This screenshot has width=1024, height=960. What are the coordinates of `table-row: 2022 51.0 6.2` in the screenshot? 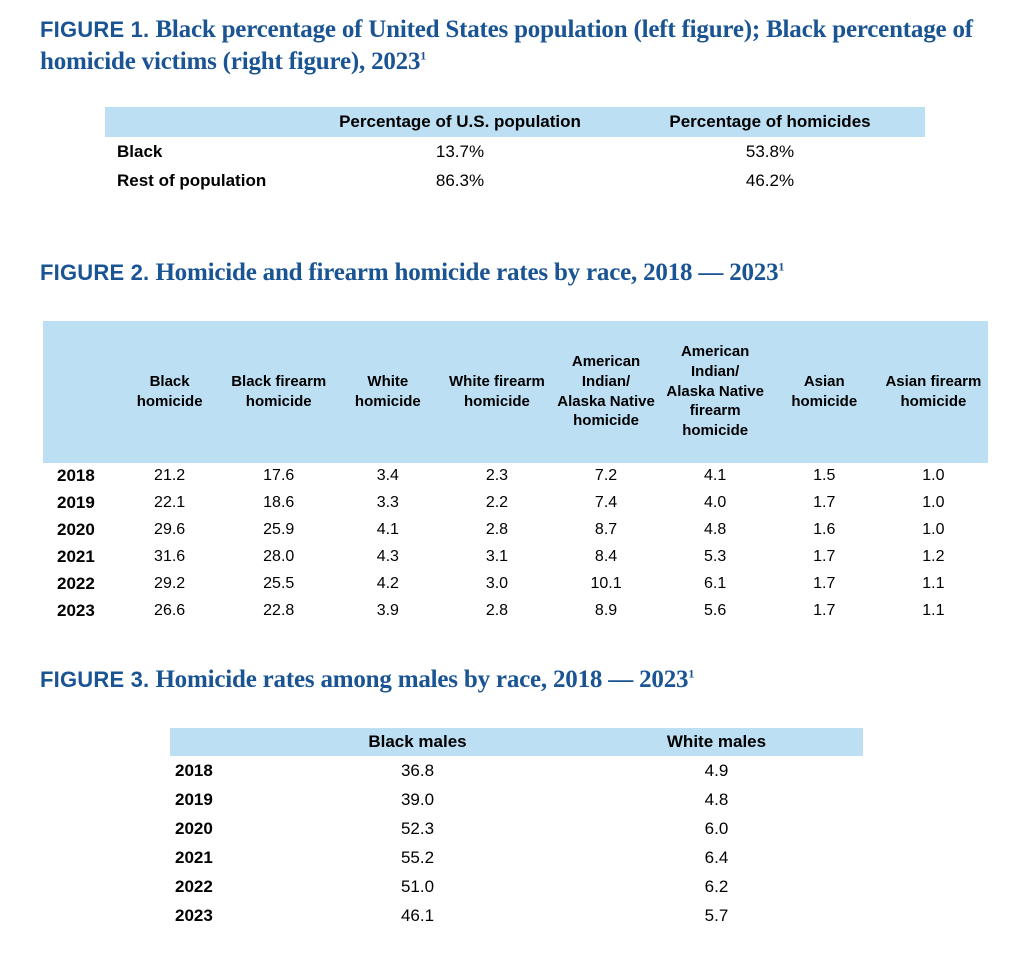 It's located at (516, 886).